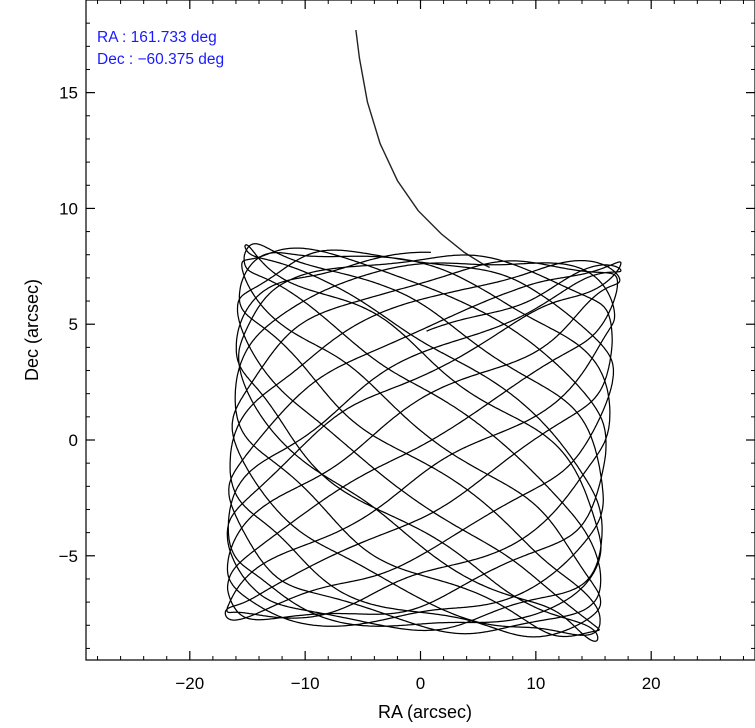  I want to click on x-tick-label: 20, so click(651, 683).